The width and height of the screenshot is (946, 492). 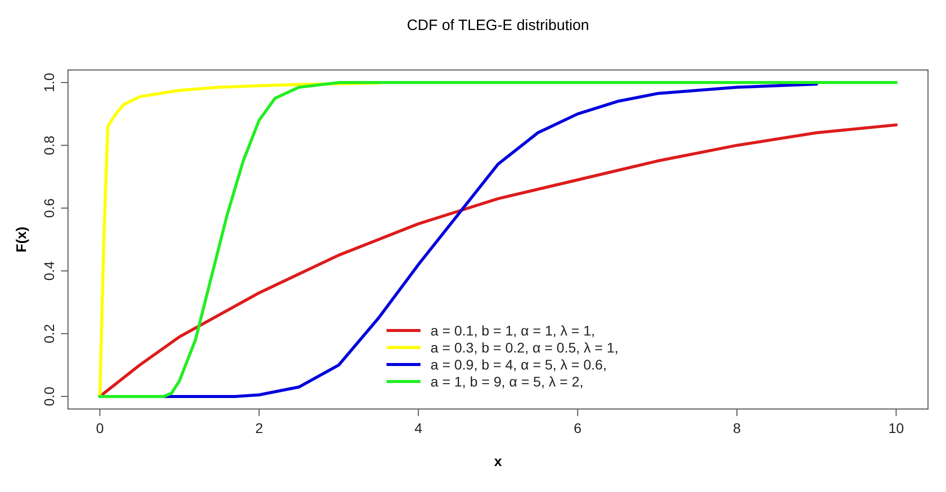 What do you see at coordinates (896, 428) in the screenshot?
I see `x-tick-label: 10` at bounding box center [896, 428].